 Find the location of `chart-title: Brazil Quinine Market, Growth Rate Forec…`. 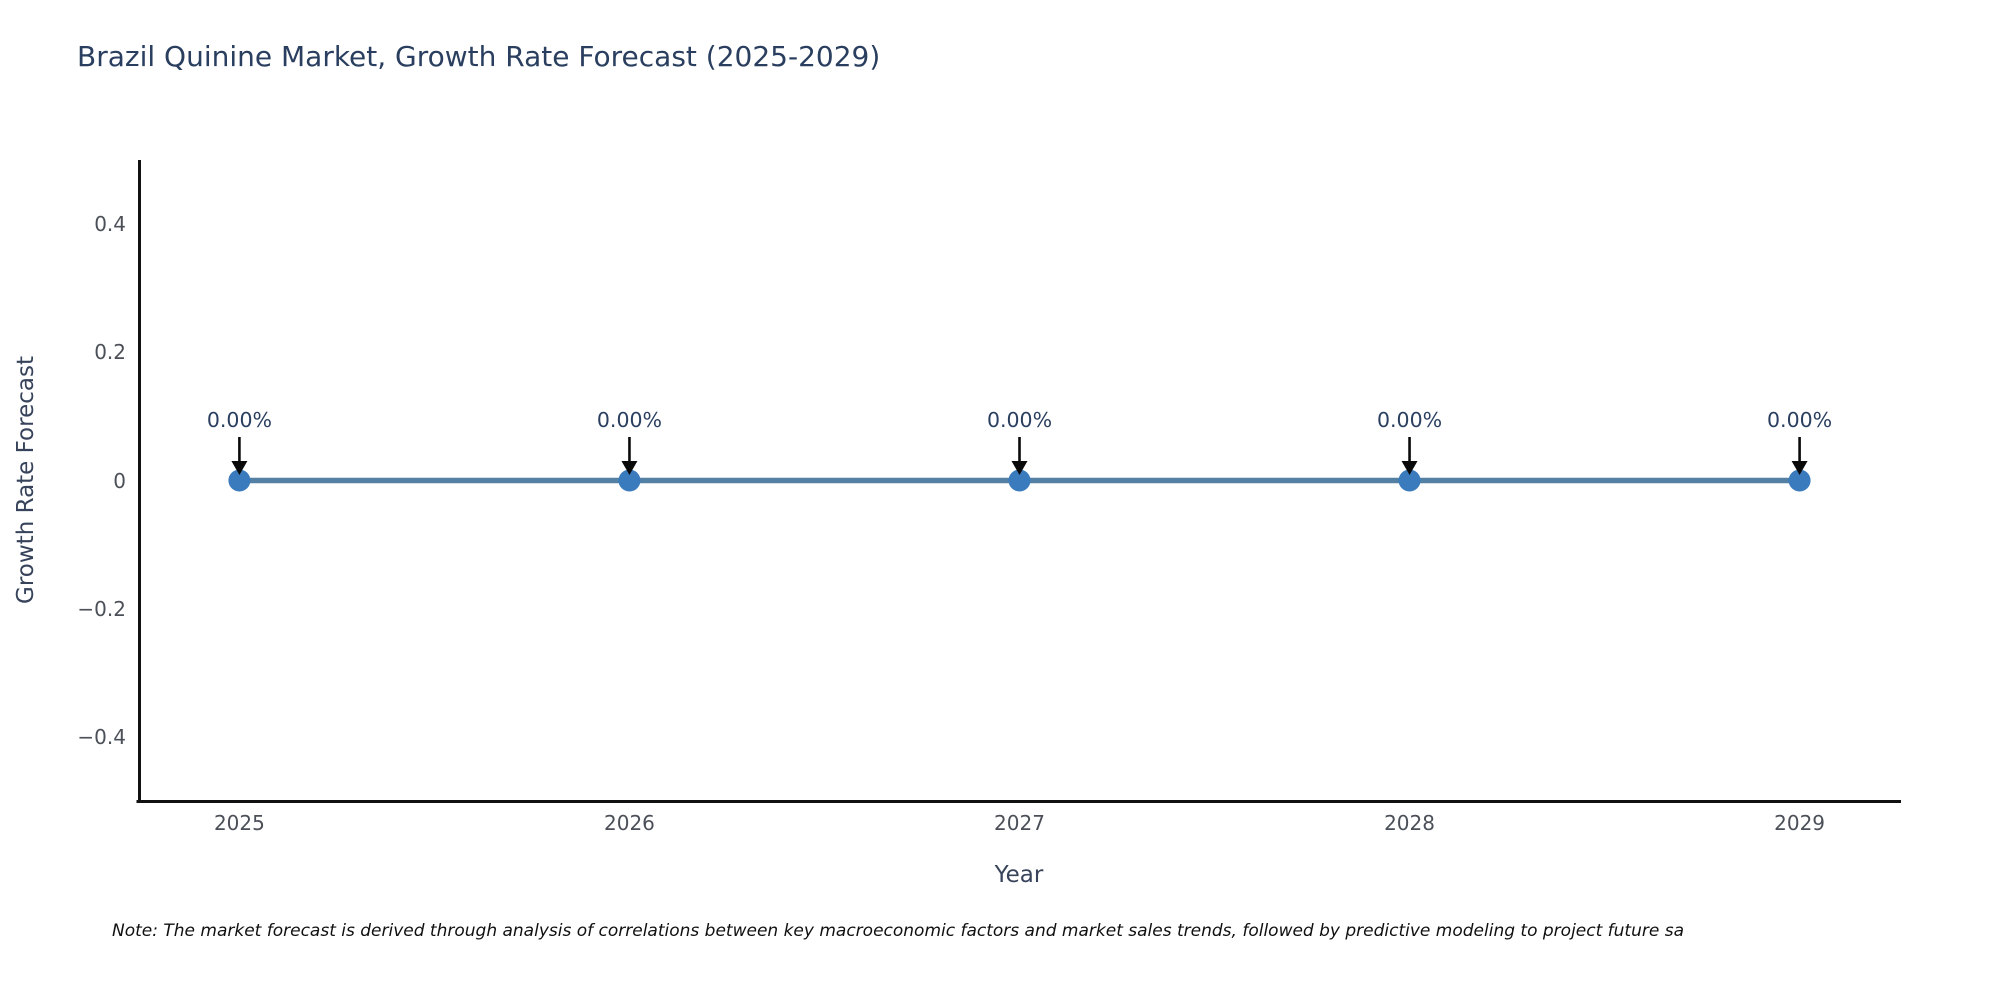

chart-title: Brazil Quinine Market, Growth Rate Forec… is located at coordinates (479, 56).